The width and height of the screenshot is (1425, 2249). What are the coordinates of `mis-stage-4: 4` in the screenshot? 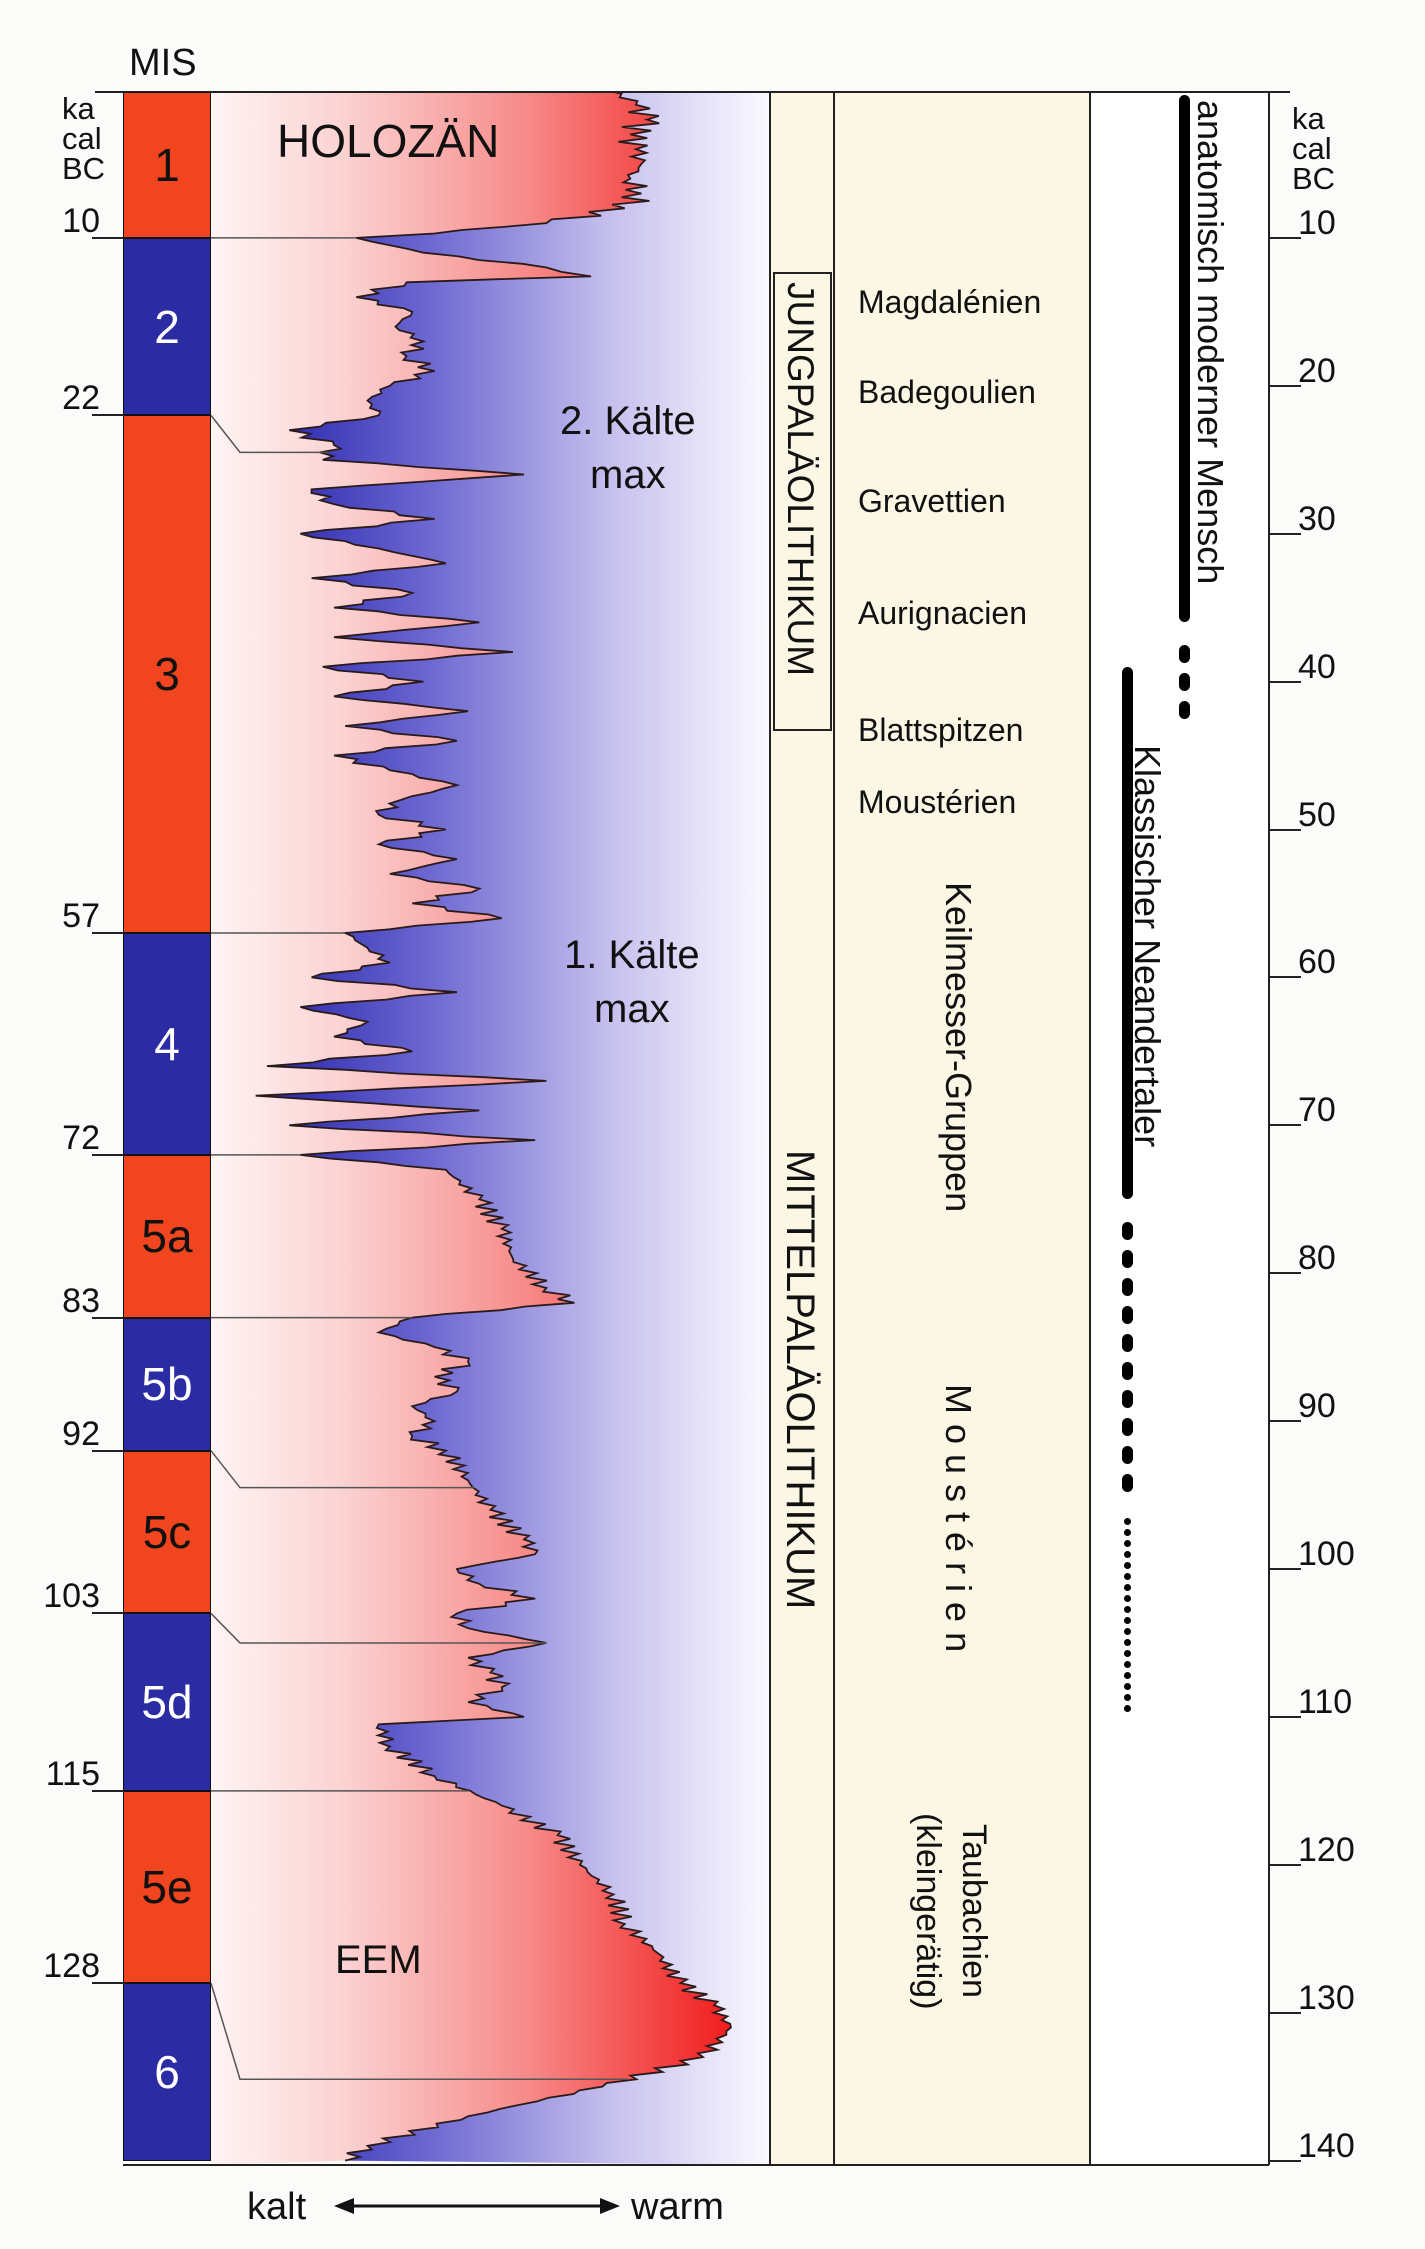 It's located at (167, 1044).